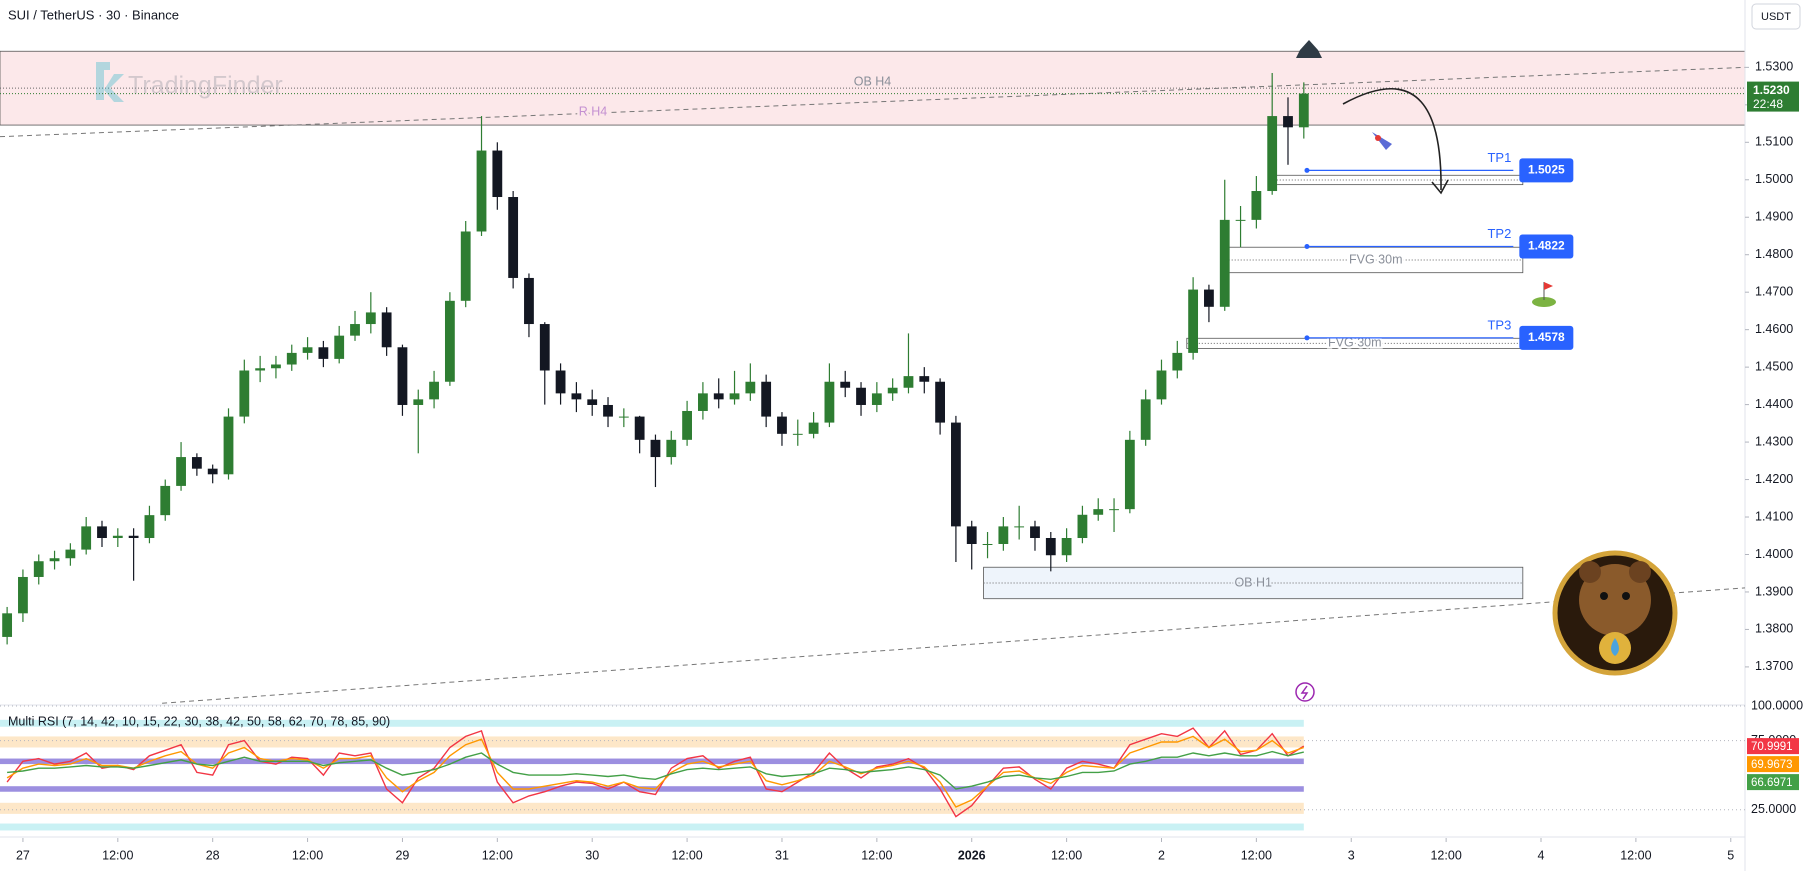 The width and height of the screenshot is (1815, 871). I want to click on y-tick-label: 1.3900, so click(1774, 591).